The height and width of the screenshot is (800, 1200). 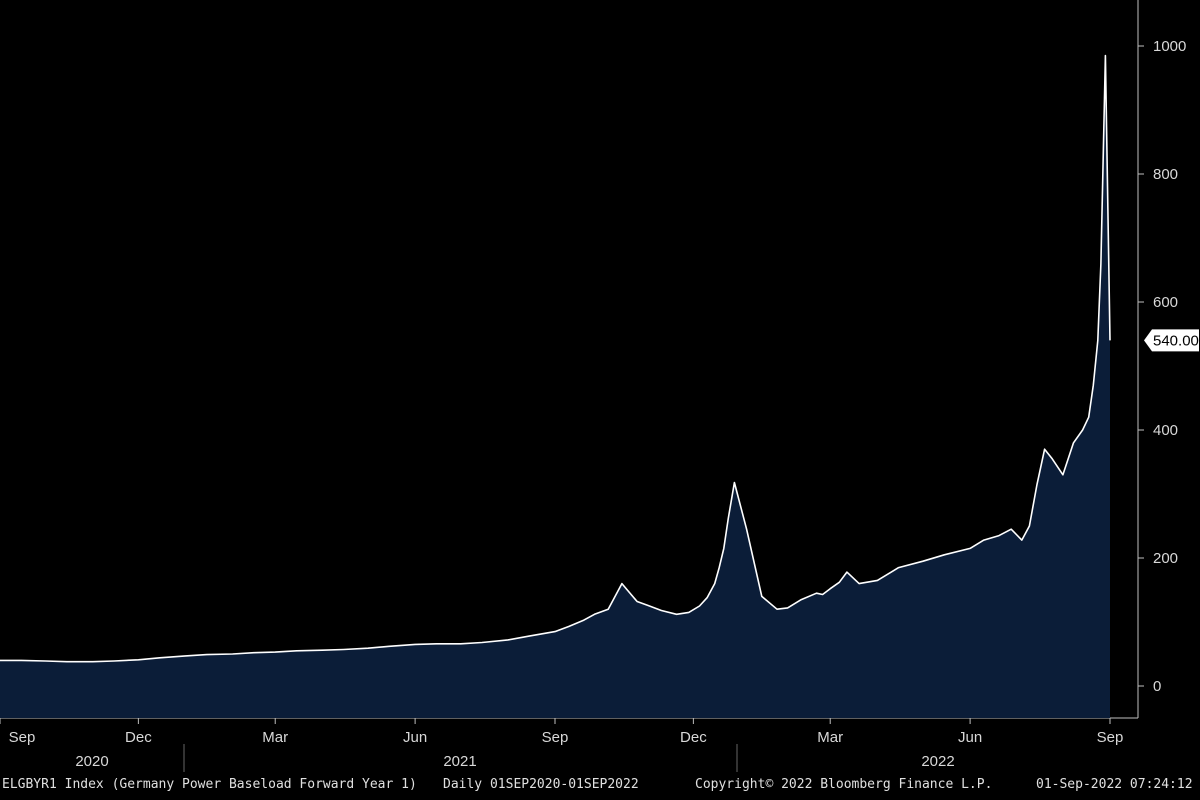 I want to click on ticker-full-name: (Germany Power Baseload Forward Year 1), so click(x=264, y=784).